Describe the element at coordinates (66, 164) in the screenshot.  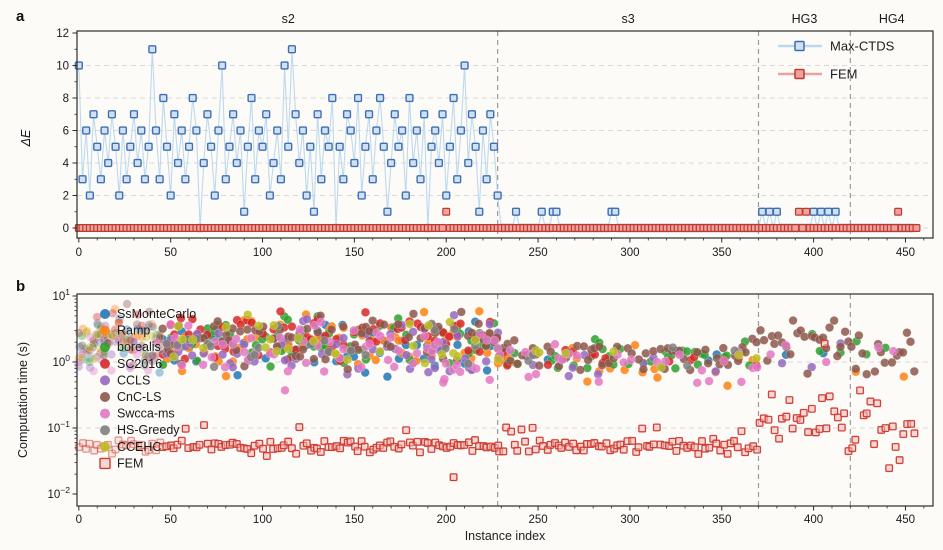
I see `y-tick-label: 4` at that location.